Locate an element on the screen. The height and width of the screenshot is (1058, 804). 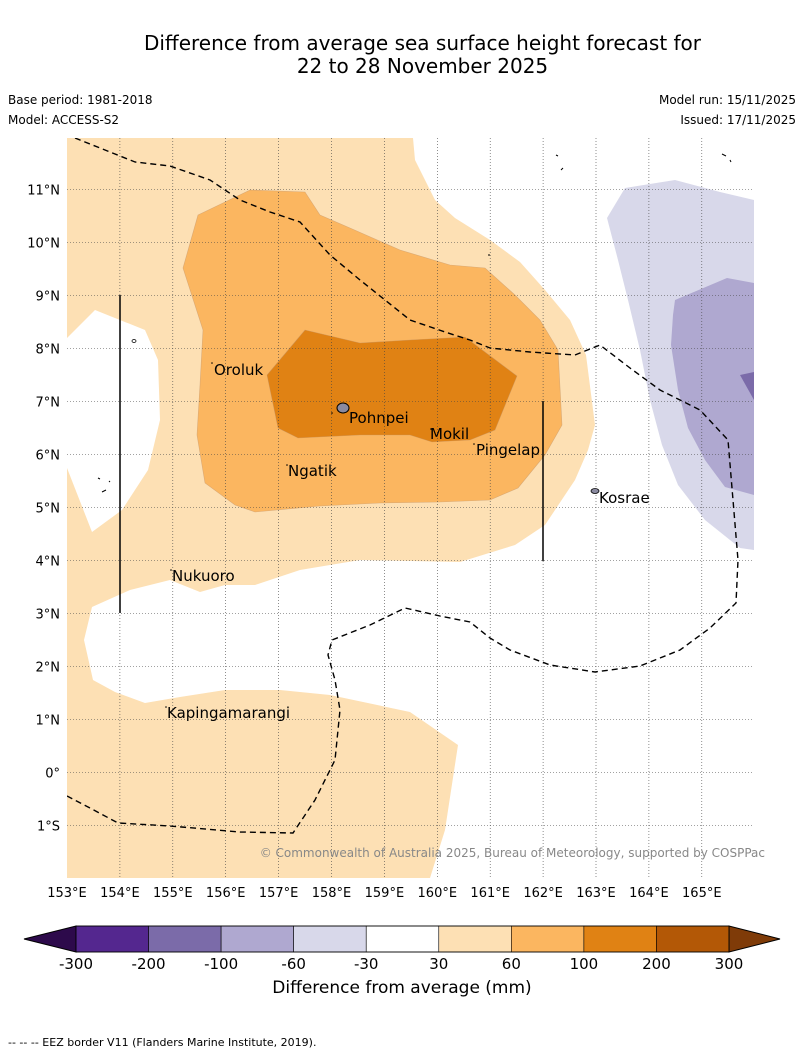
colorbar: -300 -200 -100 -60 -30 30 60 100 200 300 is located at coordinates (402, 949).